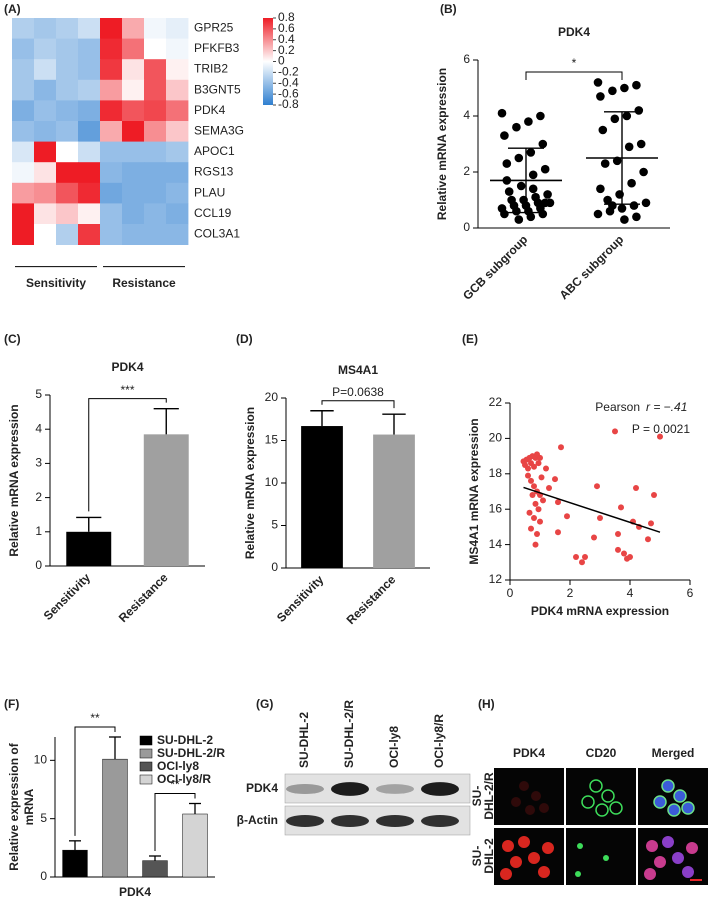 This screenshot has width=709, height=903. What do you see at coordinates (288, 82) in the screenshot?
I see `colorbar-tick-label: -0.4` at bounding box center [288, 82].